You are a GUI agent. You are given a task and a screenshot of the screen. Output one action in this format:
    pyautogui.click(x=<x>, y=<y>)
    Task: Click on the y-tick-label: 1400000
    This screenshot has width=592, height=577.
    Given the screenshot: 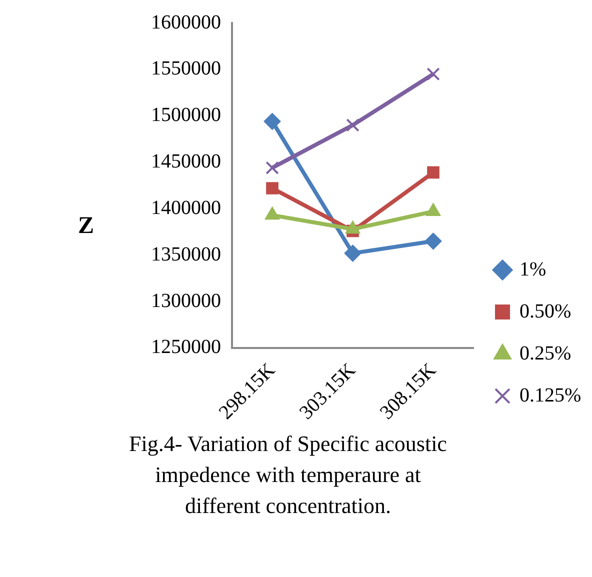 What is the action you would take?
    pyautogui.click(x=186, y=207)
    